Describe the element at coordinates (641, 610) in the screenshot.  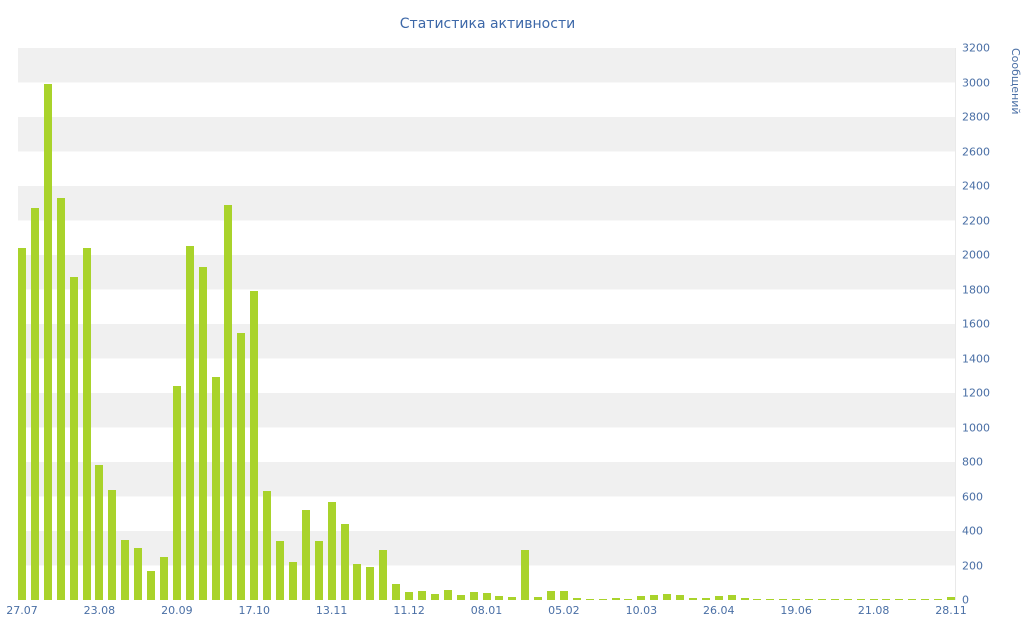
I see `x-tick-label: 10.03` at that location.